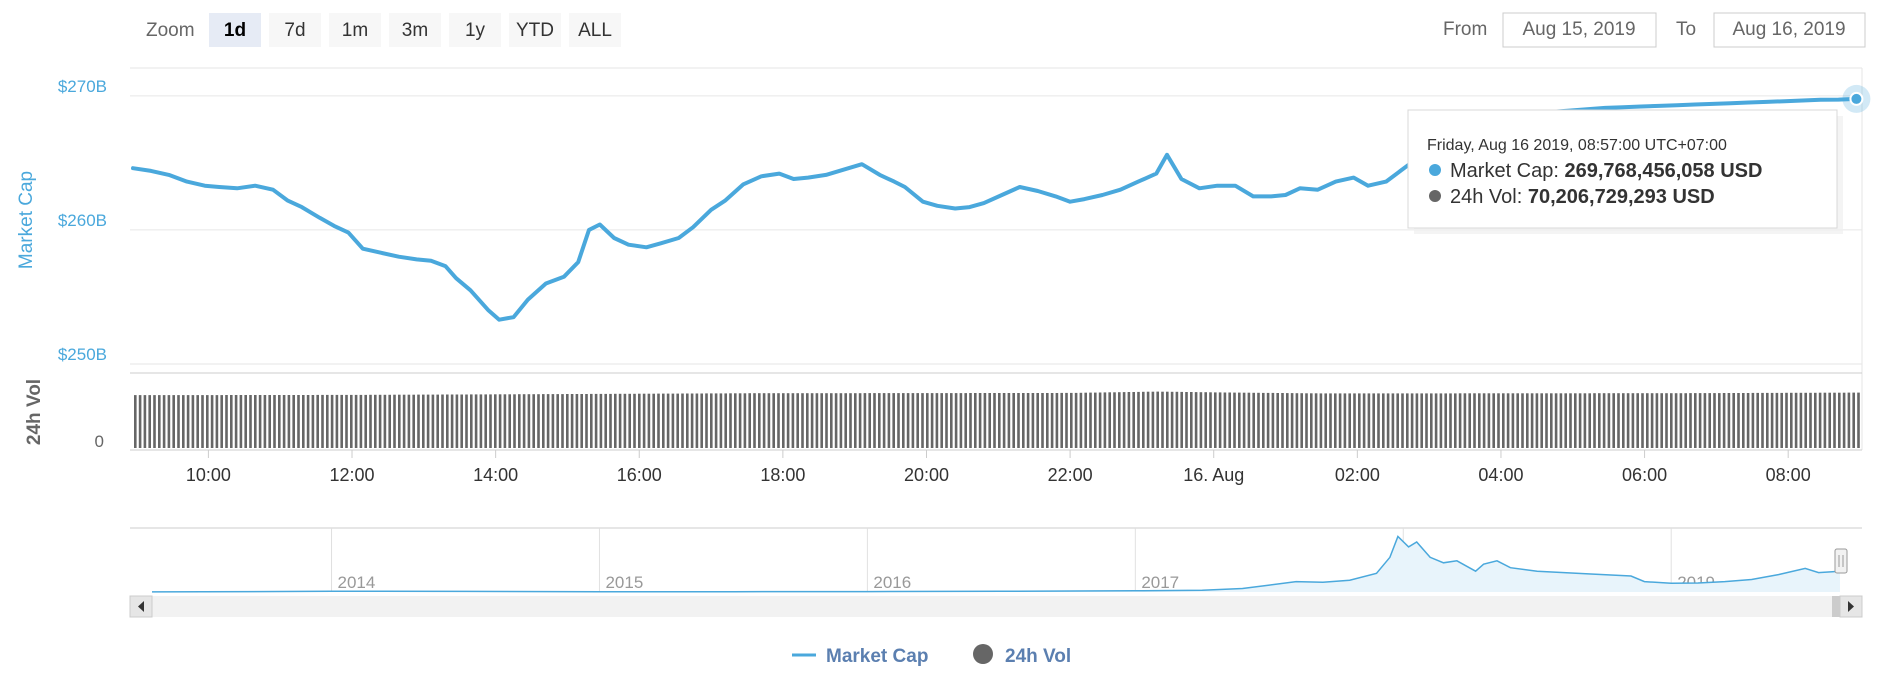  I want to click on legend-volume: 24h Vol, so click(1038, 656).